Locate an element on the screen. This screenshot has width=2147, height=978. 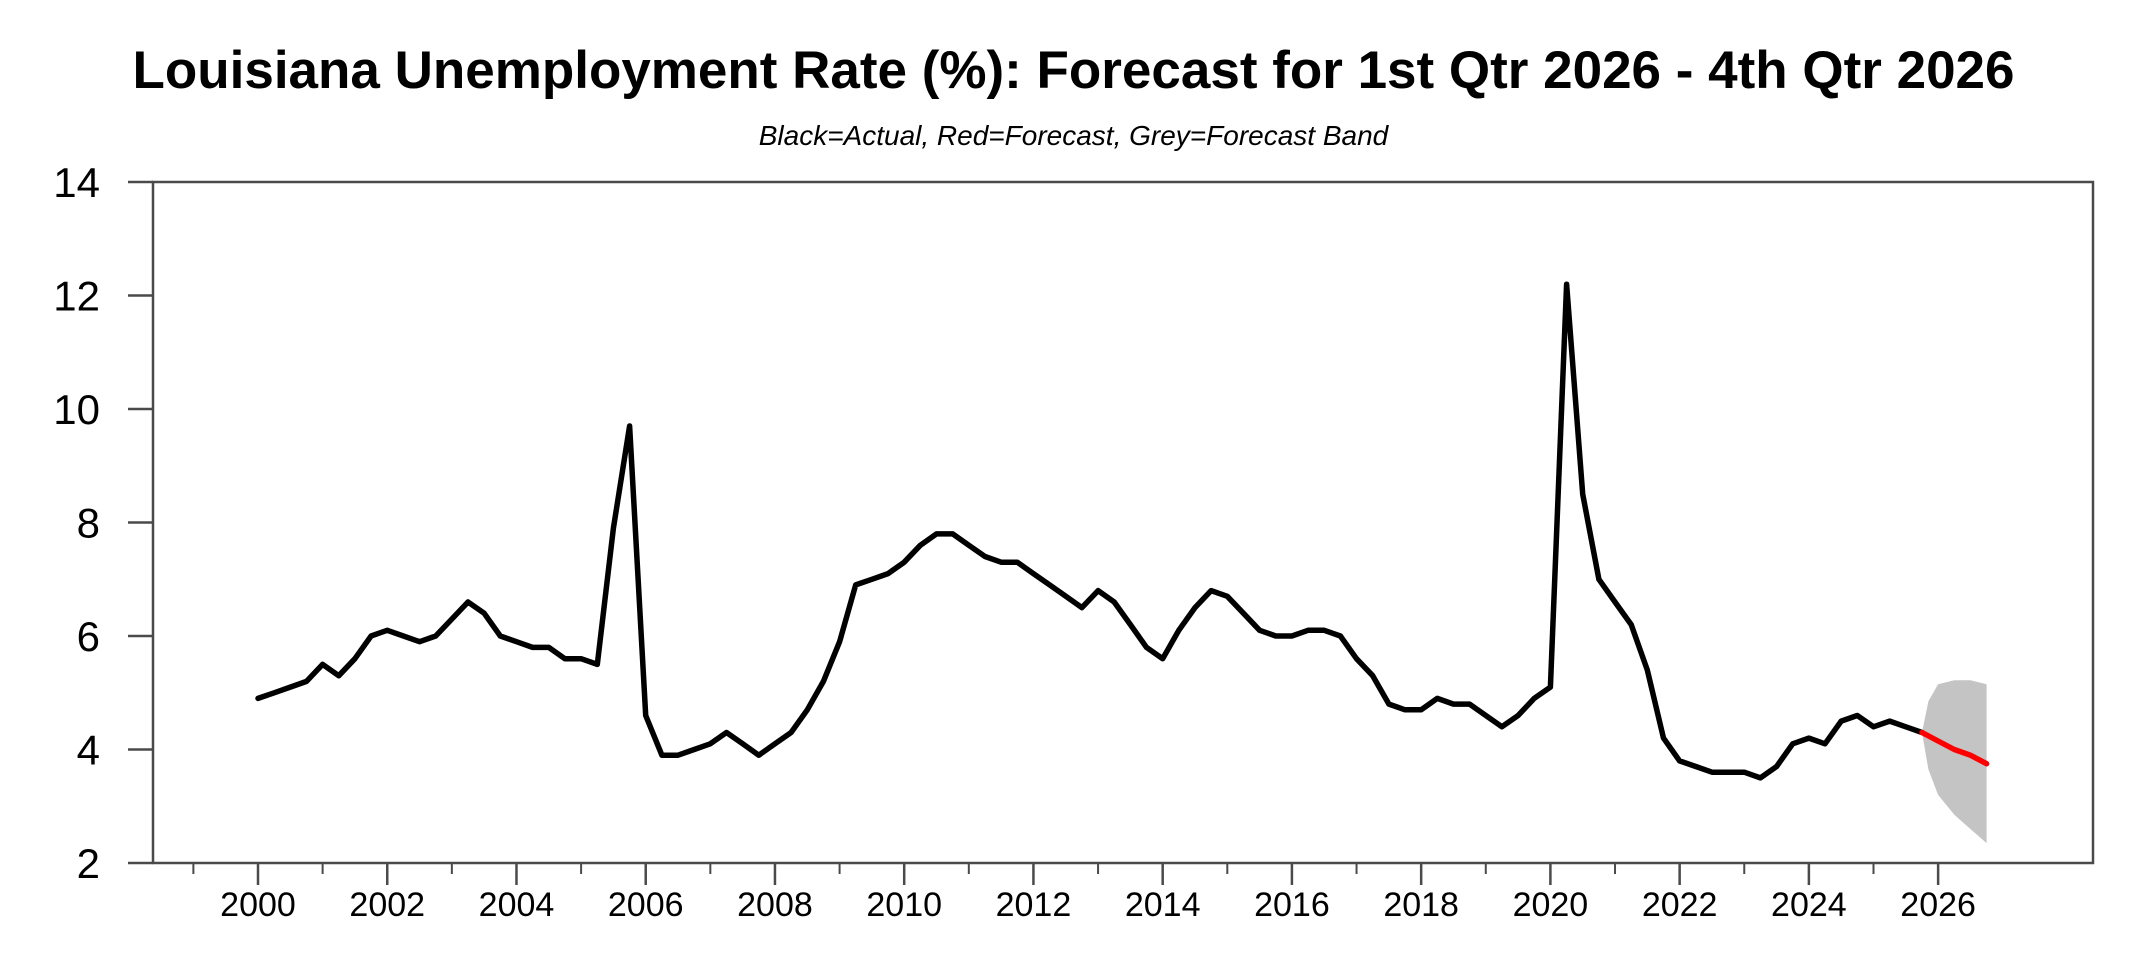
y-tick-label-14: 14 is located at coordinates (76, 182).